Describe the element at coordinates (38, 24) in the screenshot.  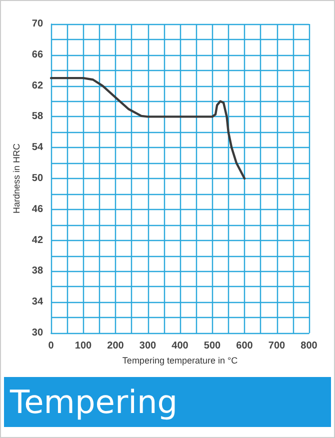
I see `y-tick-label: 70` at that location.